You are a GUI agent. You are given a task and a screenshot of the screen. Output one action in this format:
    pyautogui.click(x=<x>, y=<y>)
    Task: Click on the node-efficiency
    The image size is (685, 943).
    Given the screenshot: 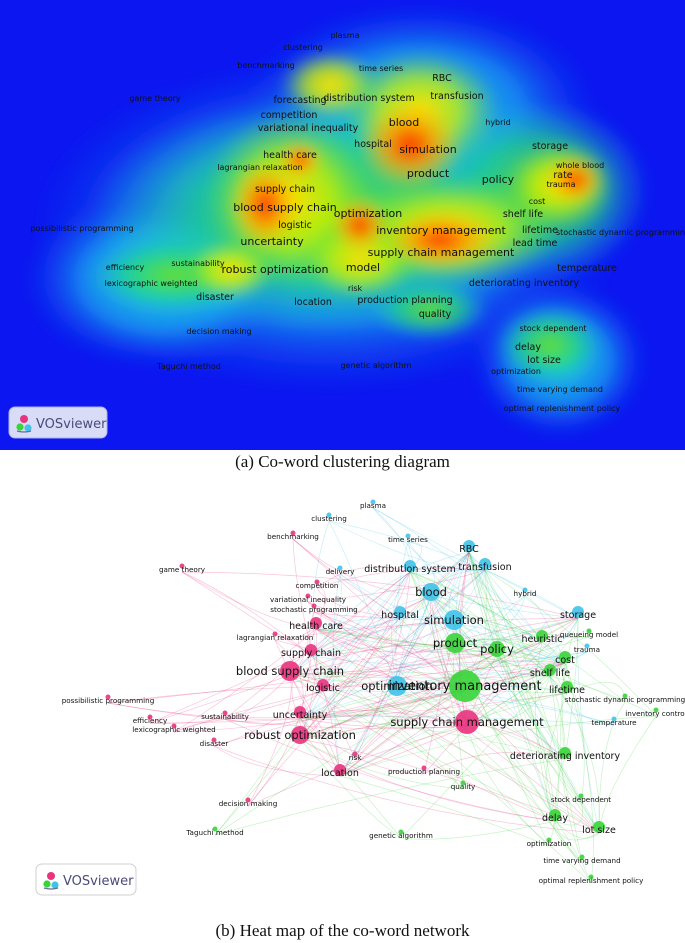 What is the action you would take?
    pyautogui.click(x=150, y=717)
    